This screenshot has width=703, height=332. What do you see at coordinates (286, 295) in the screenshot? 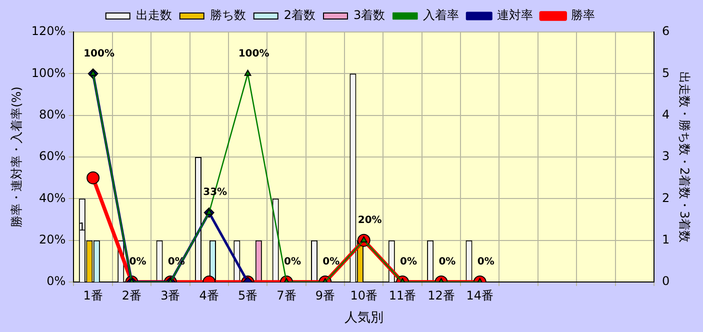
I see `x-tick-label: 7番` at bounding box center [286, 295].